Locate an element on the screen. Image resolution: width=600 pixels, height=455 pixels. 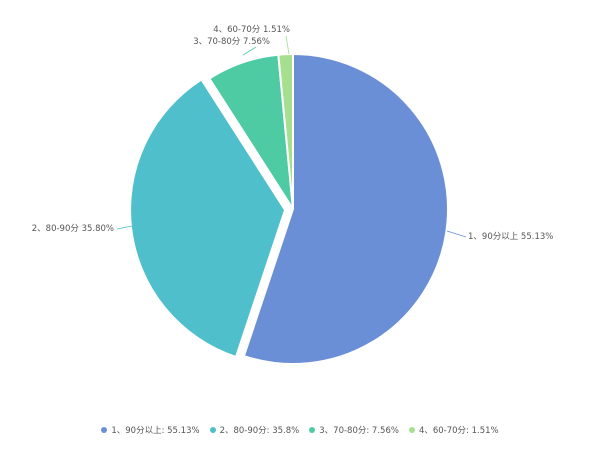
legend-item-80-90: 2、80-90分: 35.8% is located at coordinates (254, 430).